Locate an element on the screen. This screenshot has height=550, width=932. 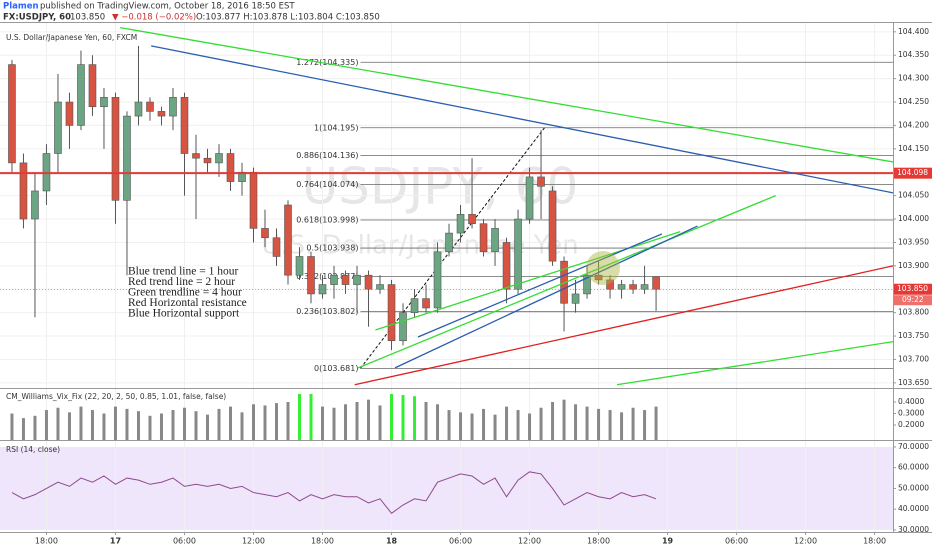
x-tick-label: 19 is located at coordinates (668, 541).